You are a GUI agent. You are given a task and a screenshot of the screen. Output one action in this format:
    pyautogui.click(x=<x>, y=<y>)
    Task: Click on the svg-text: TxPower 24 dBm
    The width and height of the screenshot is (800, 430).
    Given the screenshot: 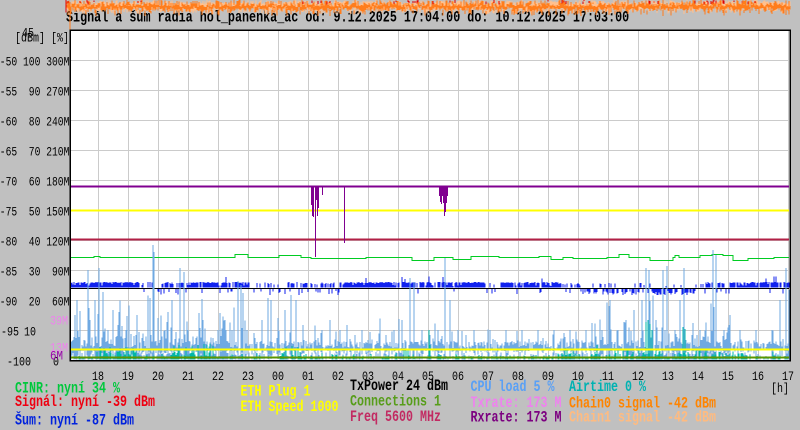 What is the action you would take?
    pyautogui.click(x=399, y=386)
    